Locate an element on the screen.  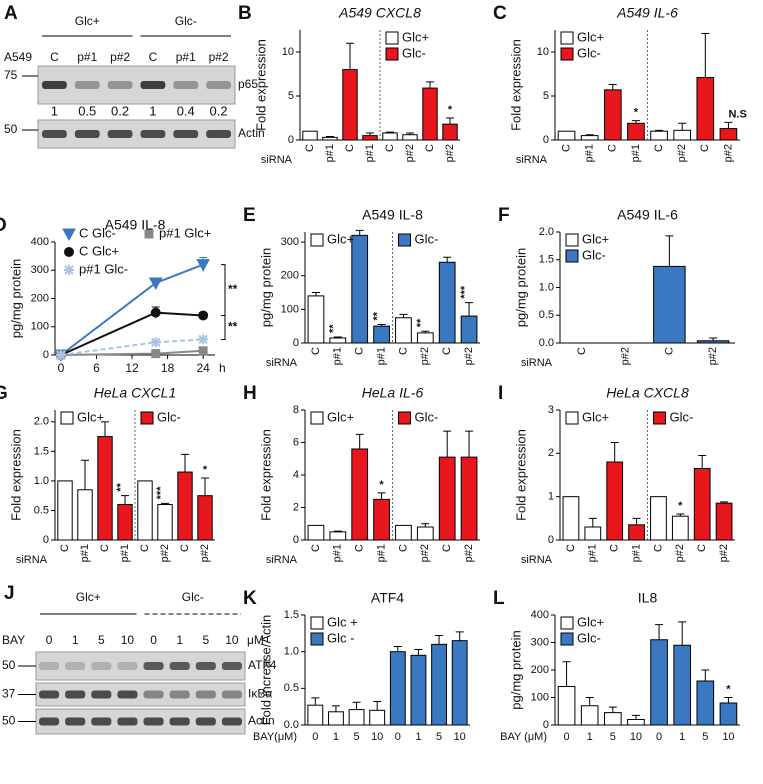
group-label: Glc+ is located at coordinates (88, 597).